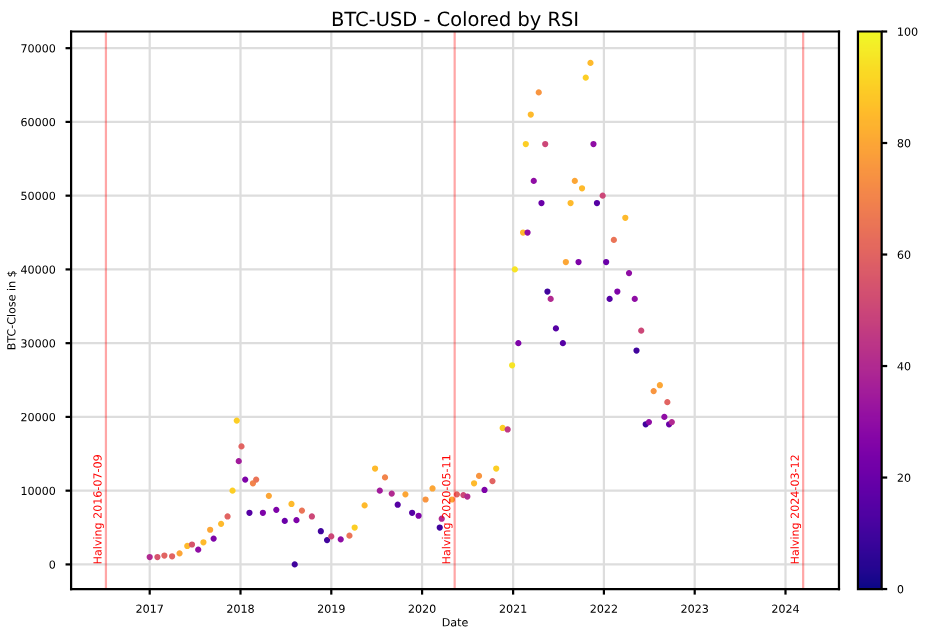 This screenshot has height=630, width=948. What do you see at coordinates (455, 20) in the screenshot?
I see `chart-title: BTC-USD - Colored by RSI` at bounding box center [455, 20].